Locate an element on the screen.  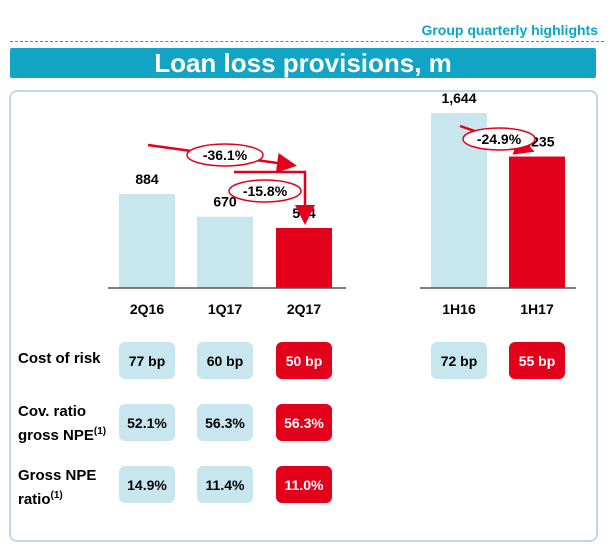
value-label-2q16: 884 is located at coordinates (147, 179).